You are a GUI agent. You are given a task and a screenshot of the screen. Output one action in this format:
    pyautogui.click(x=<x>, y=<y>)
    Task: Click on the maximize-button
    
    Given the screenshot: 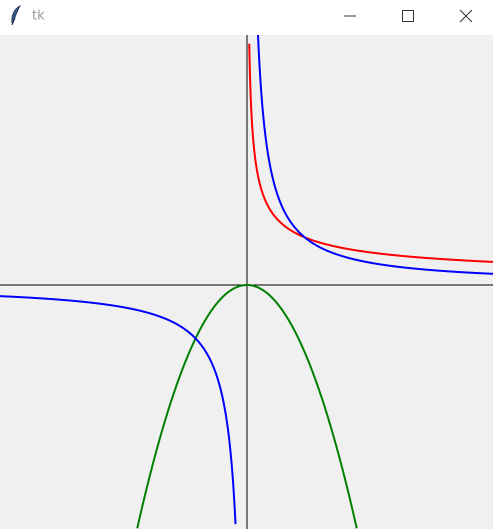 What is the action you would take?
    pyautogui.click(x=408, y=16)
    